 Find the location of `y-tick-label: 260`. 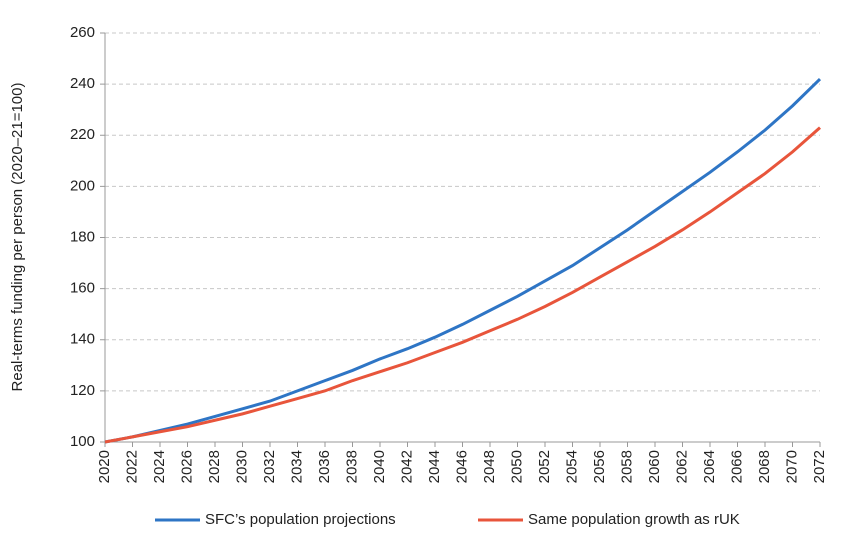

y-tick-label: 260 is located at coordinates (82, 32).